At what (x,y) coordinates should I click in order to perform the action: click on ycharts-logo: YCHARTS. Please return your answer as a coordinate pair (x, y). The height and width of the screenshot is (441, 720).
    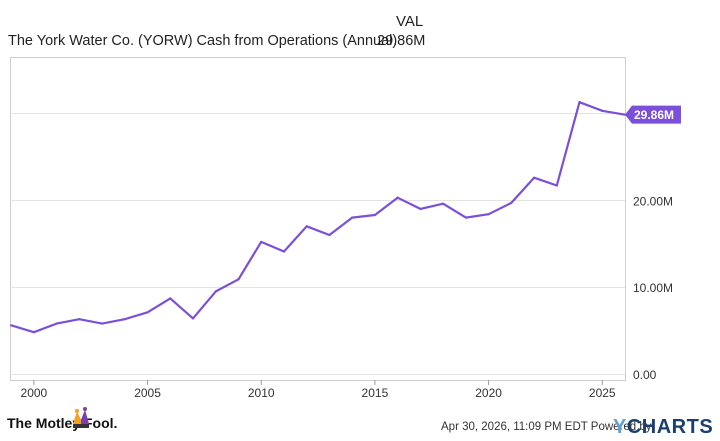
    Looking at the image, I should click on (663, 427).